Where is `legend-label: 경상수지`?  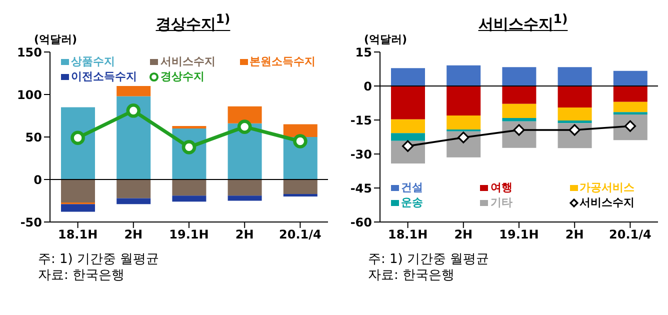
legend-label: 경상수지 is located at coordinates (182, 76).